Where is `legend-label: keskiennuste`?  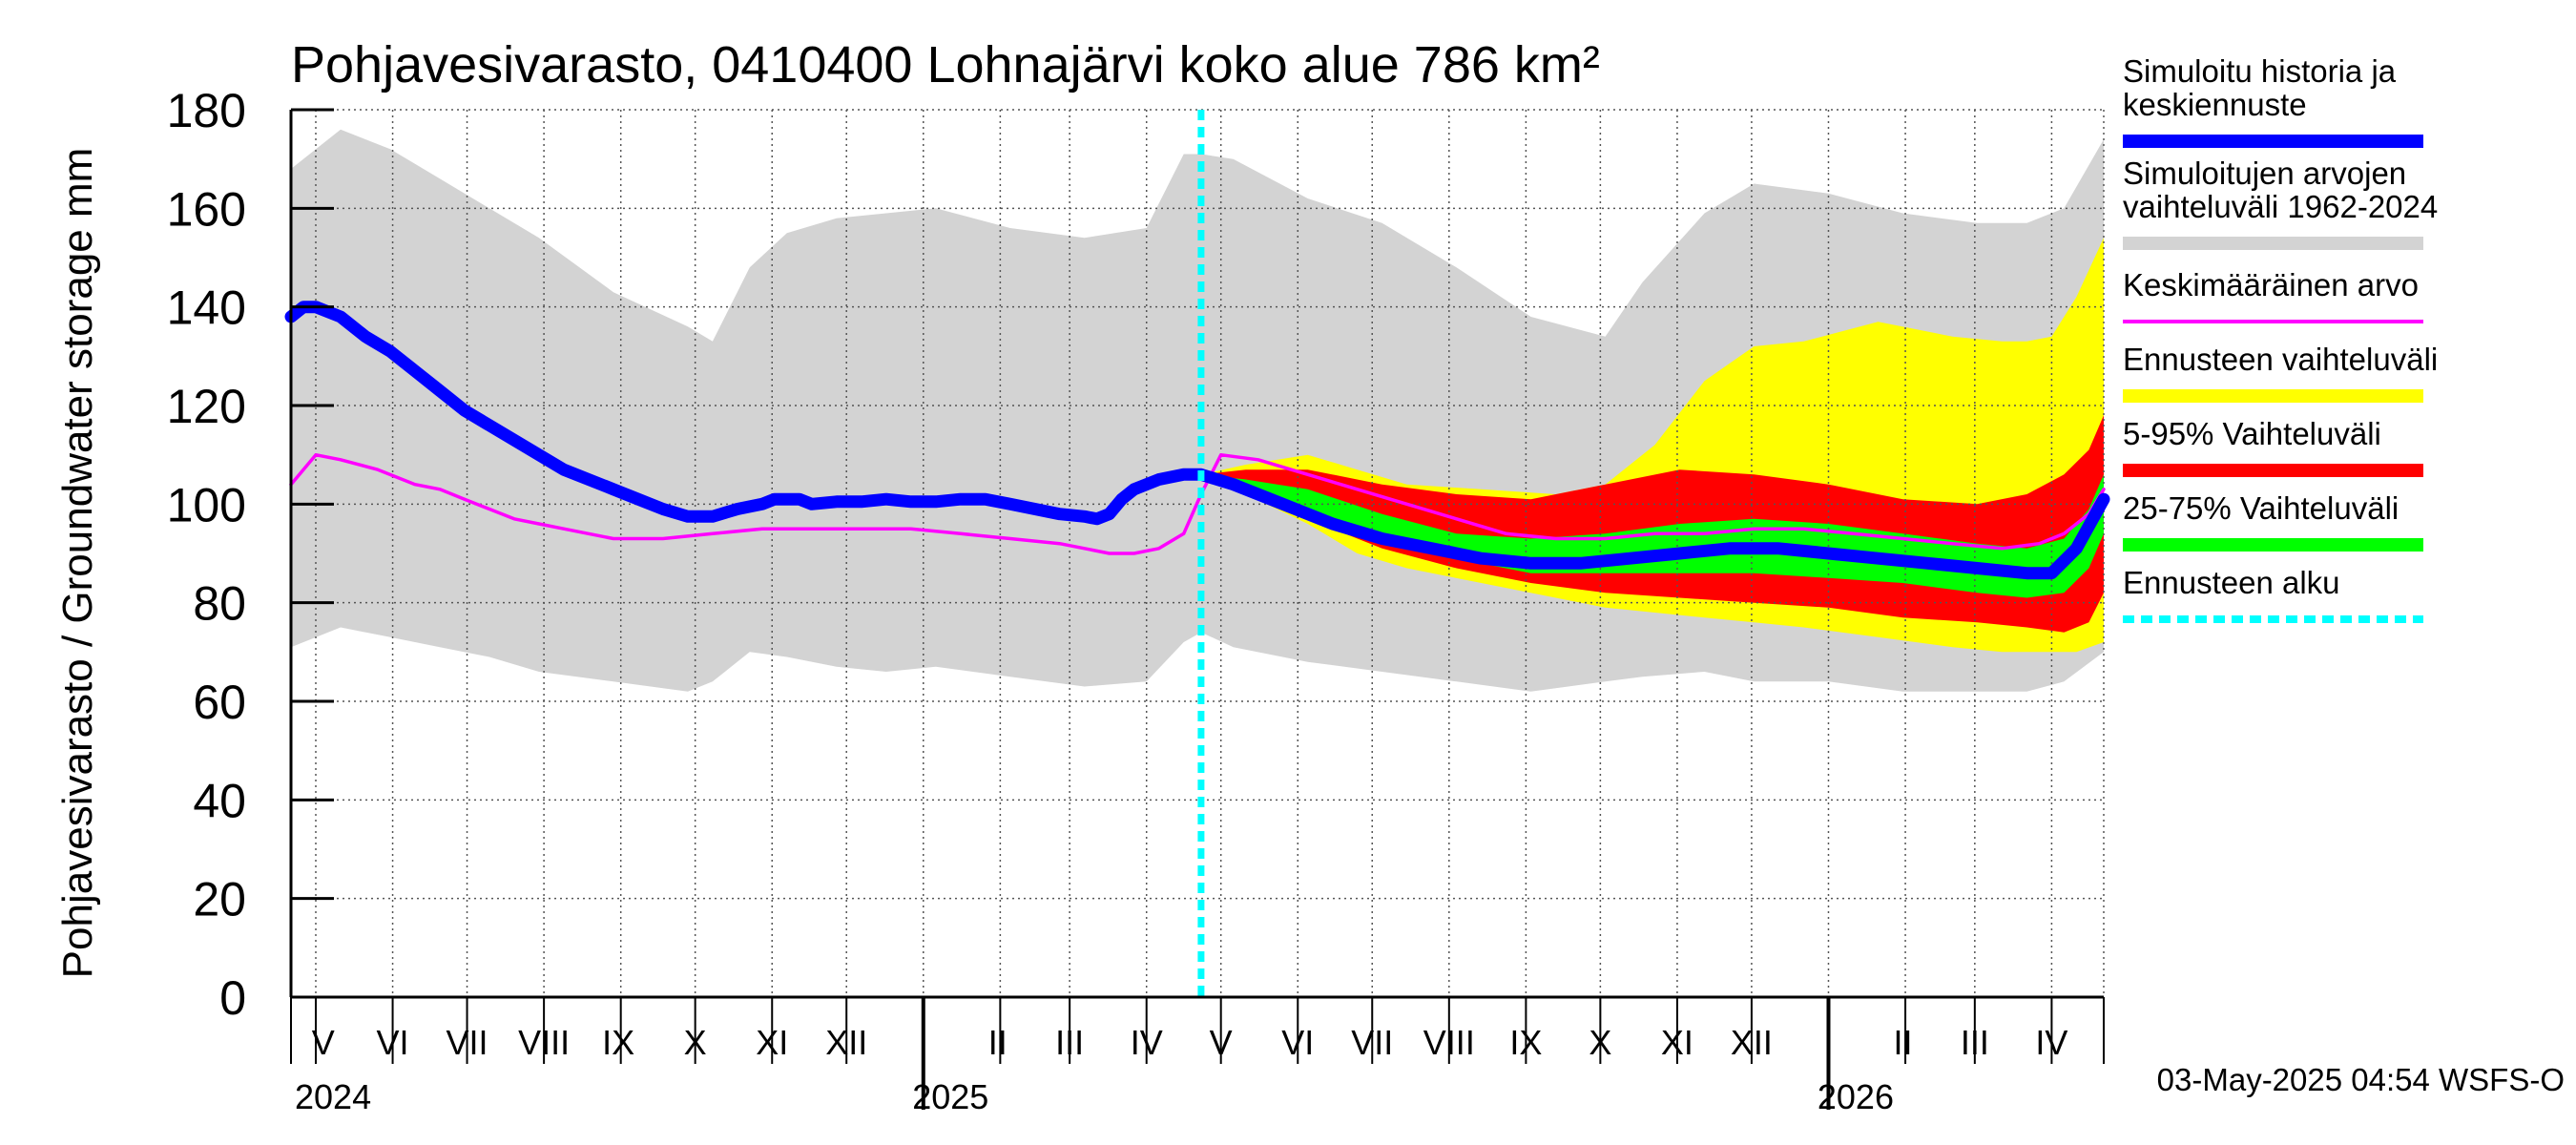 legend-label: keskiennuste is located at coordinates (2215, 104).